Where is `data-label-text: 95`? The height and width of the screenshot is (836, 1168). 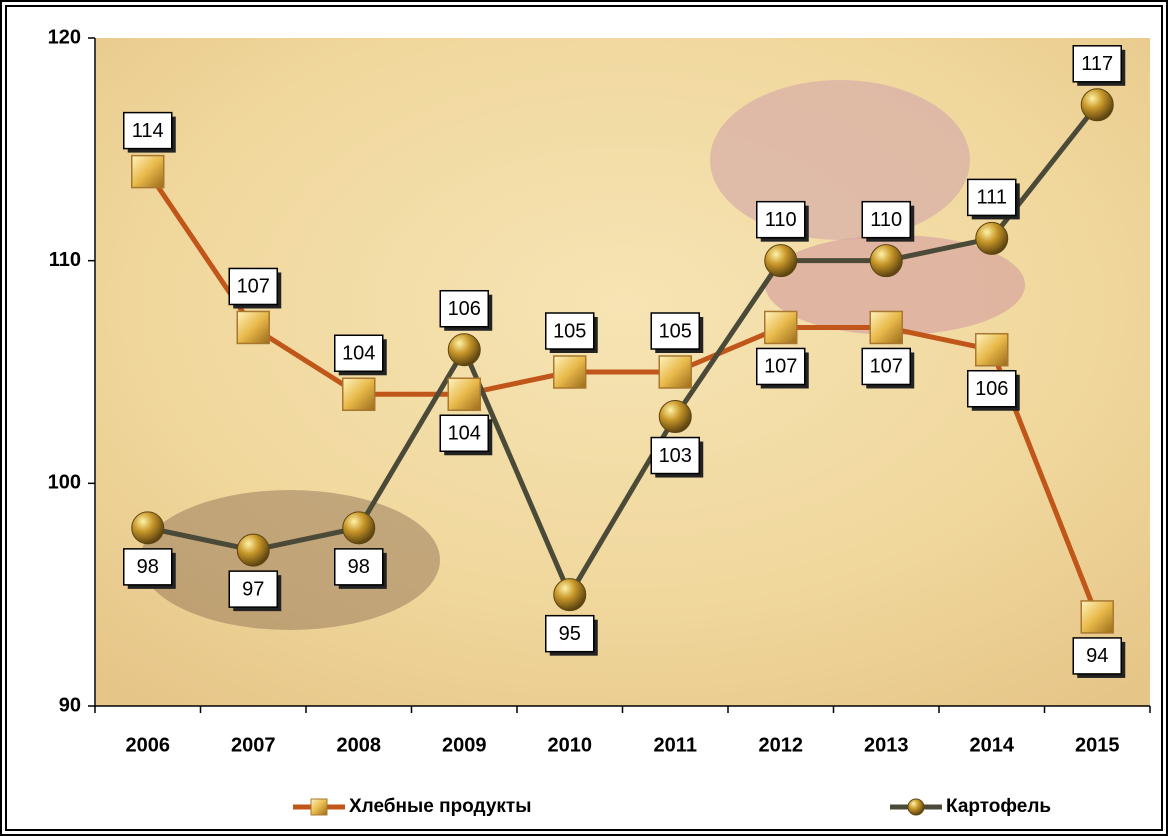
data-label-text: 95 is located at coordinates (570, 634).